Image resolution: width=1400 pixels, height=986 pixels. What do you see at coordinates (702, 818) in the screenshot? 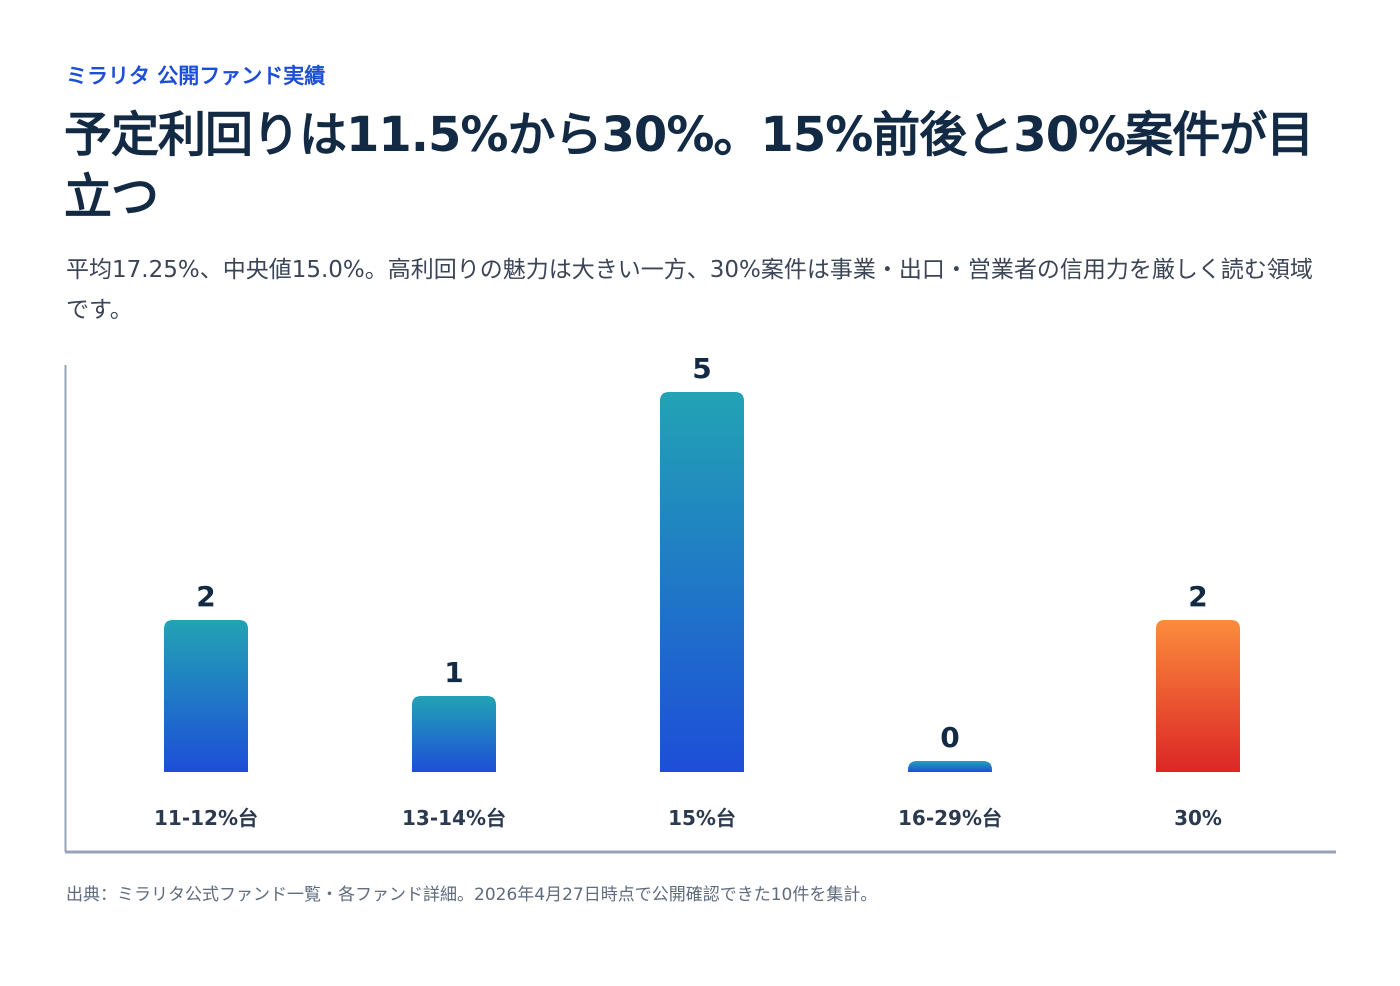
I see `x-tick-label: 15%台` at bounding box center [702, 818].